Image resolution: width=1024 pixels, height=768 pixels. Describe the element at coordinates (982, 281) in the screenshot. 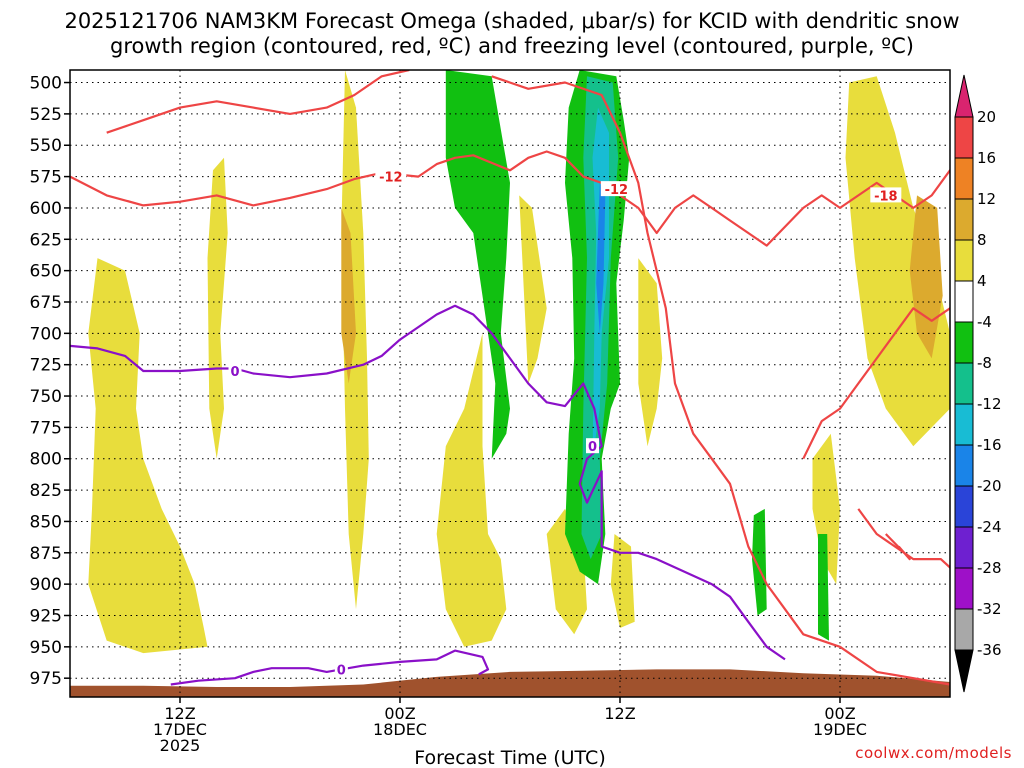

I see `colorbar-label: 4` at that location.